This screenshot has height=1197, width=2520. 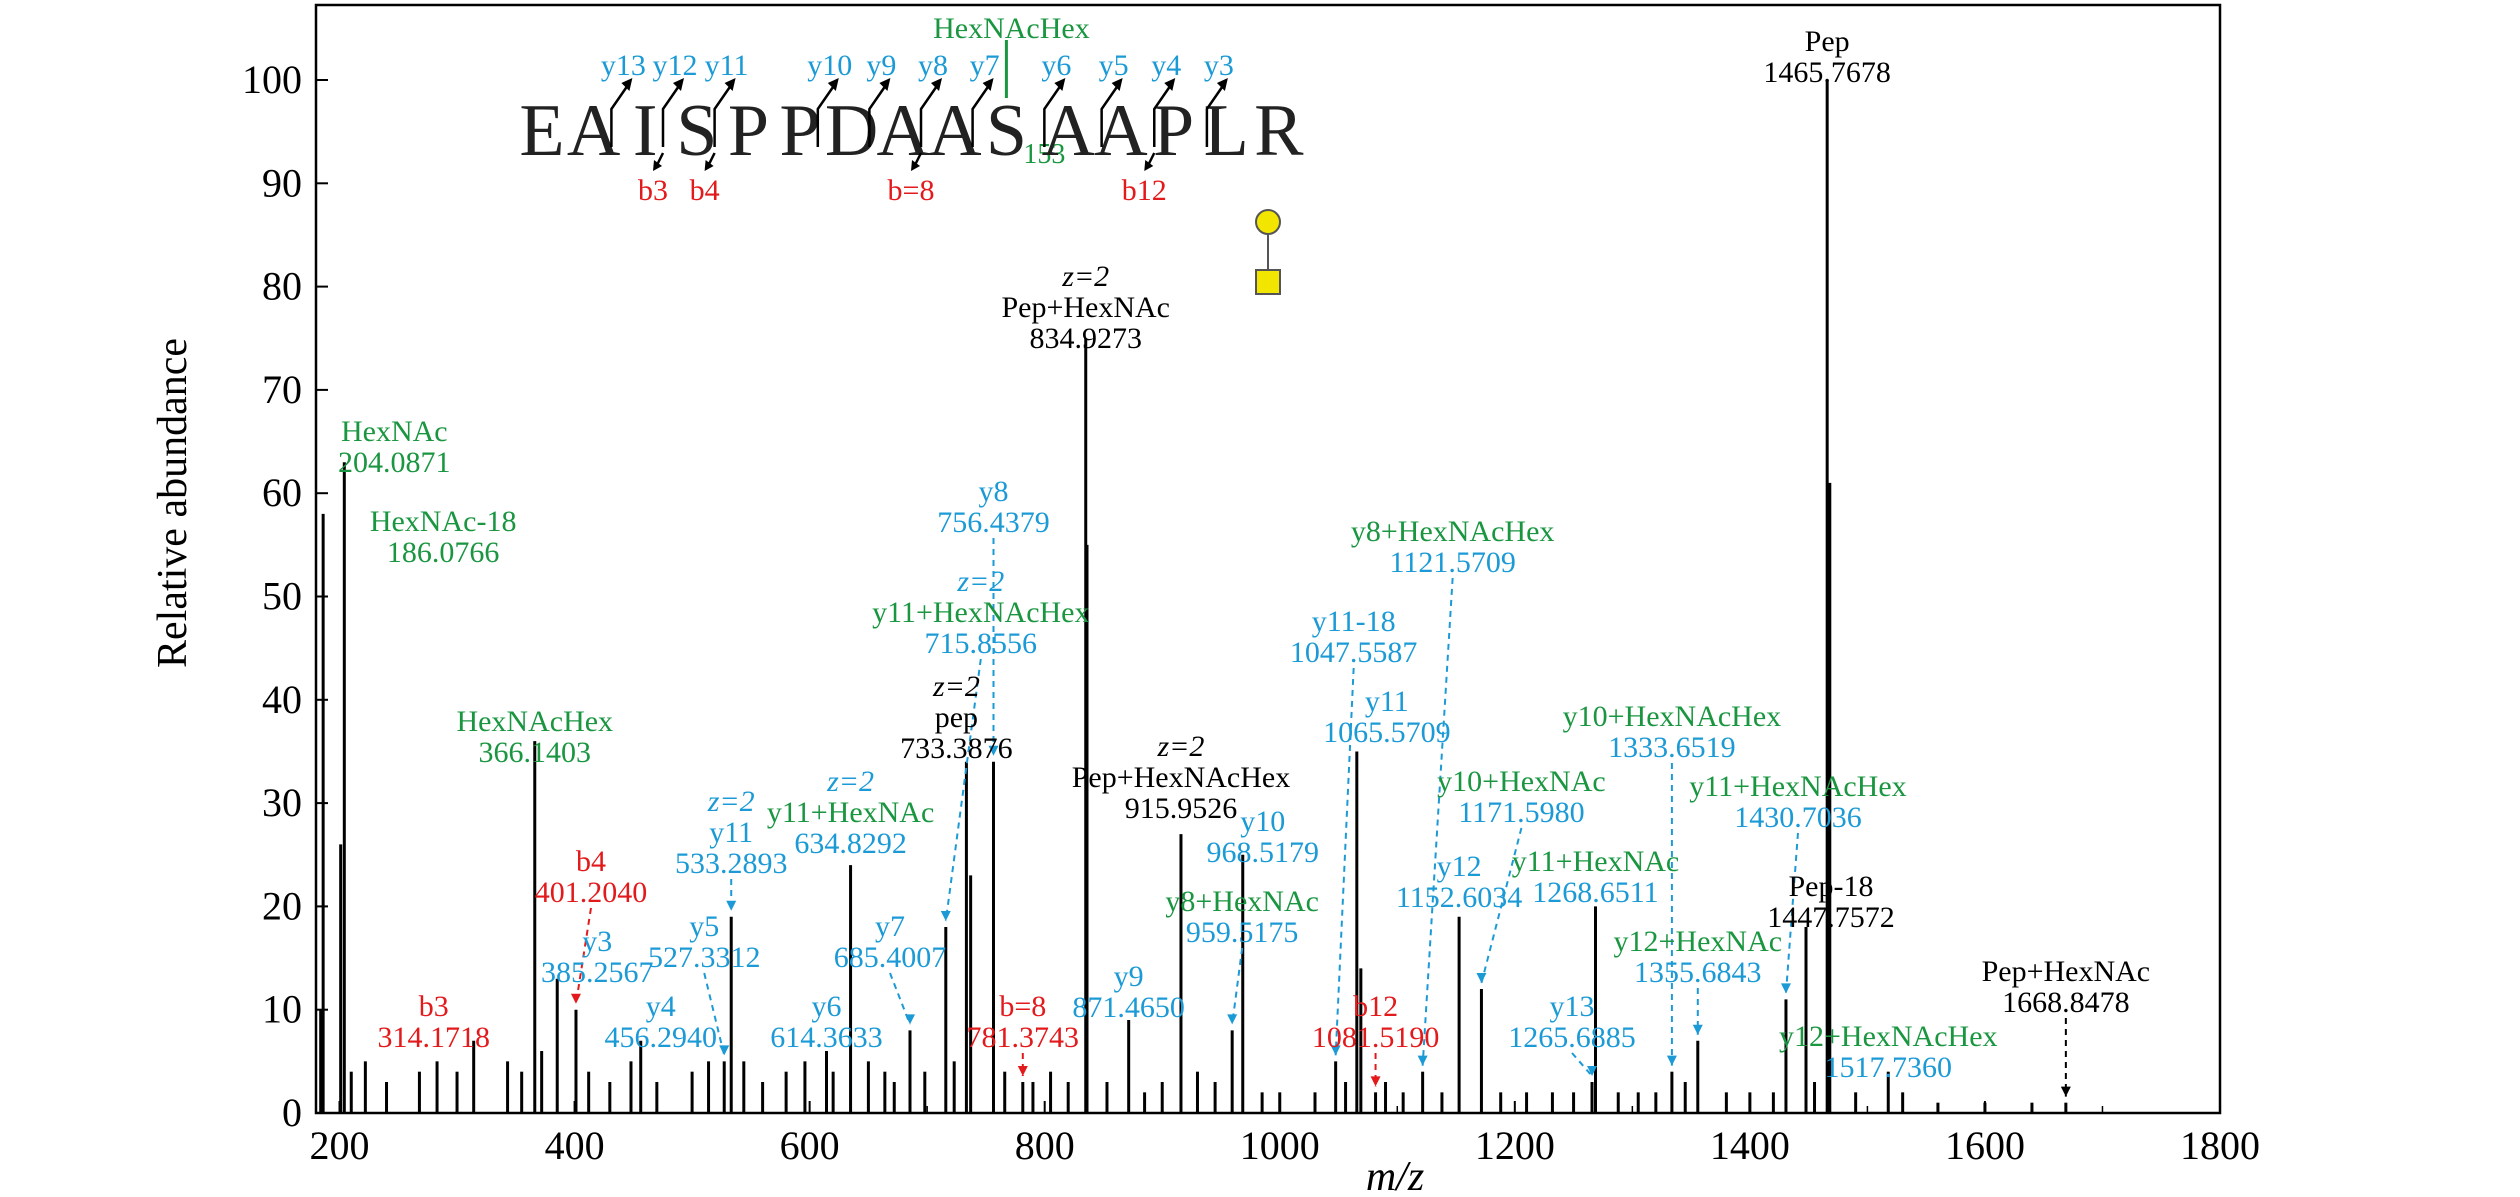 What do you see at coordinates (1279, 131) in the screenshot?
I see `sequence-residue: R` at bounding box center [1279, 131].